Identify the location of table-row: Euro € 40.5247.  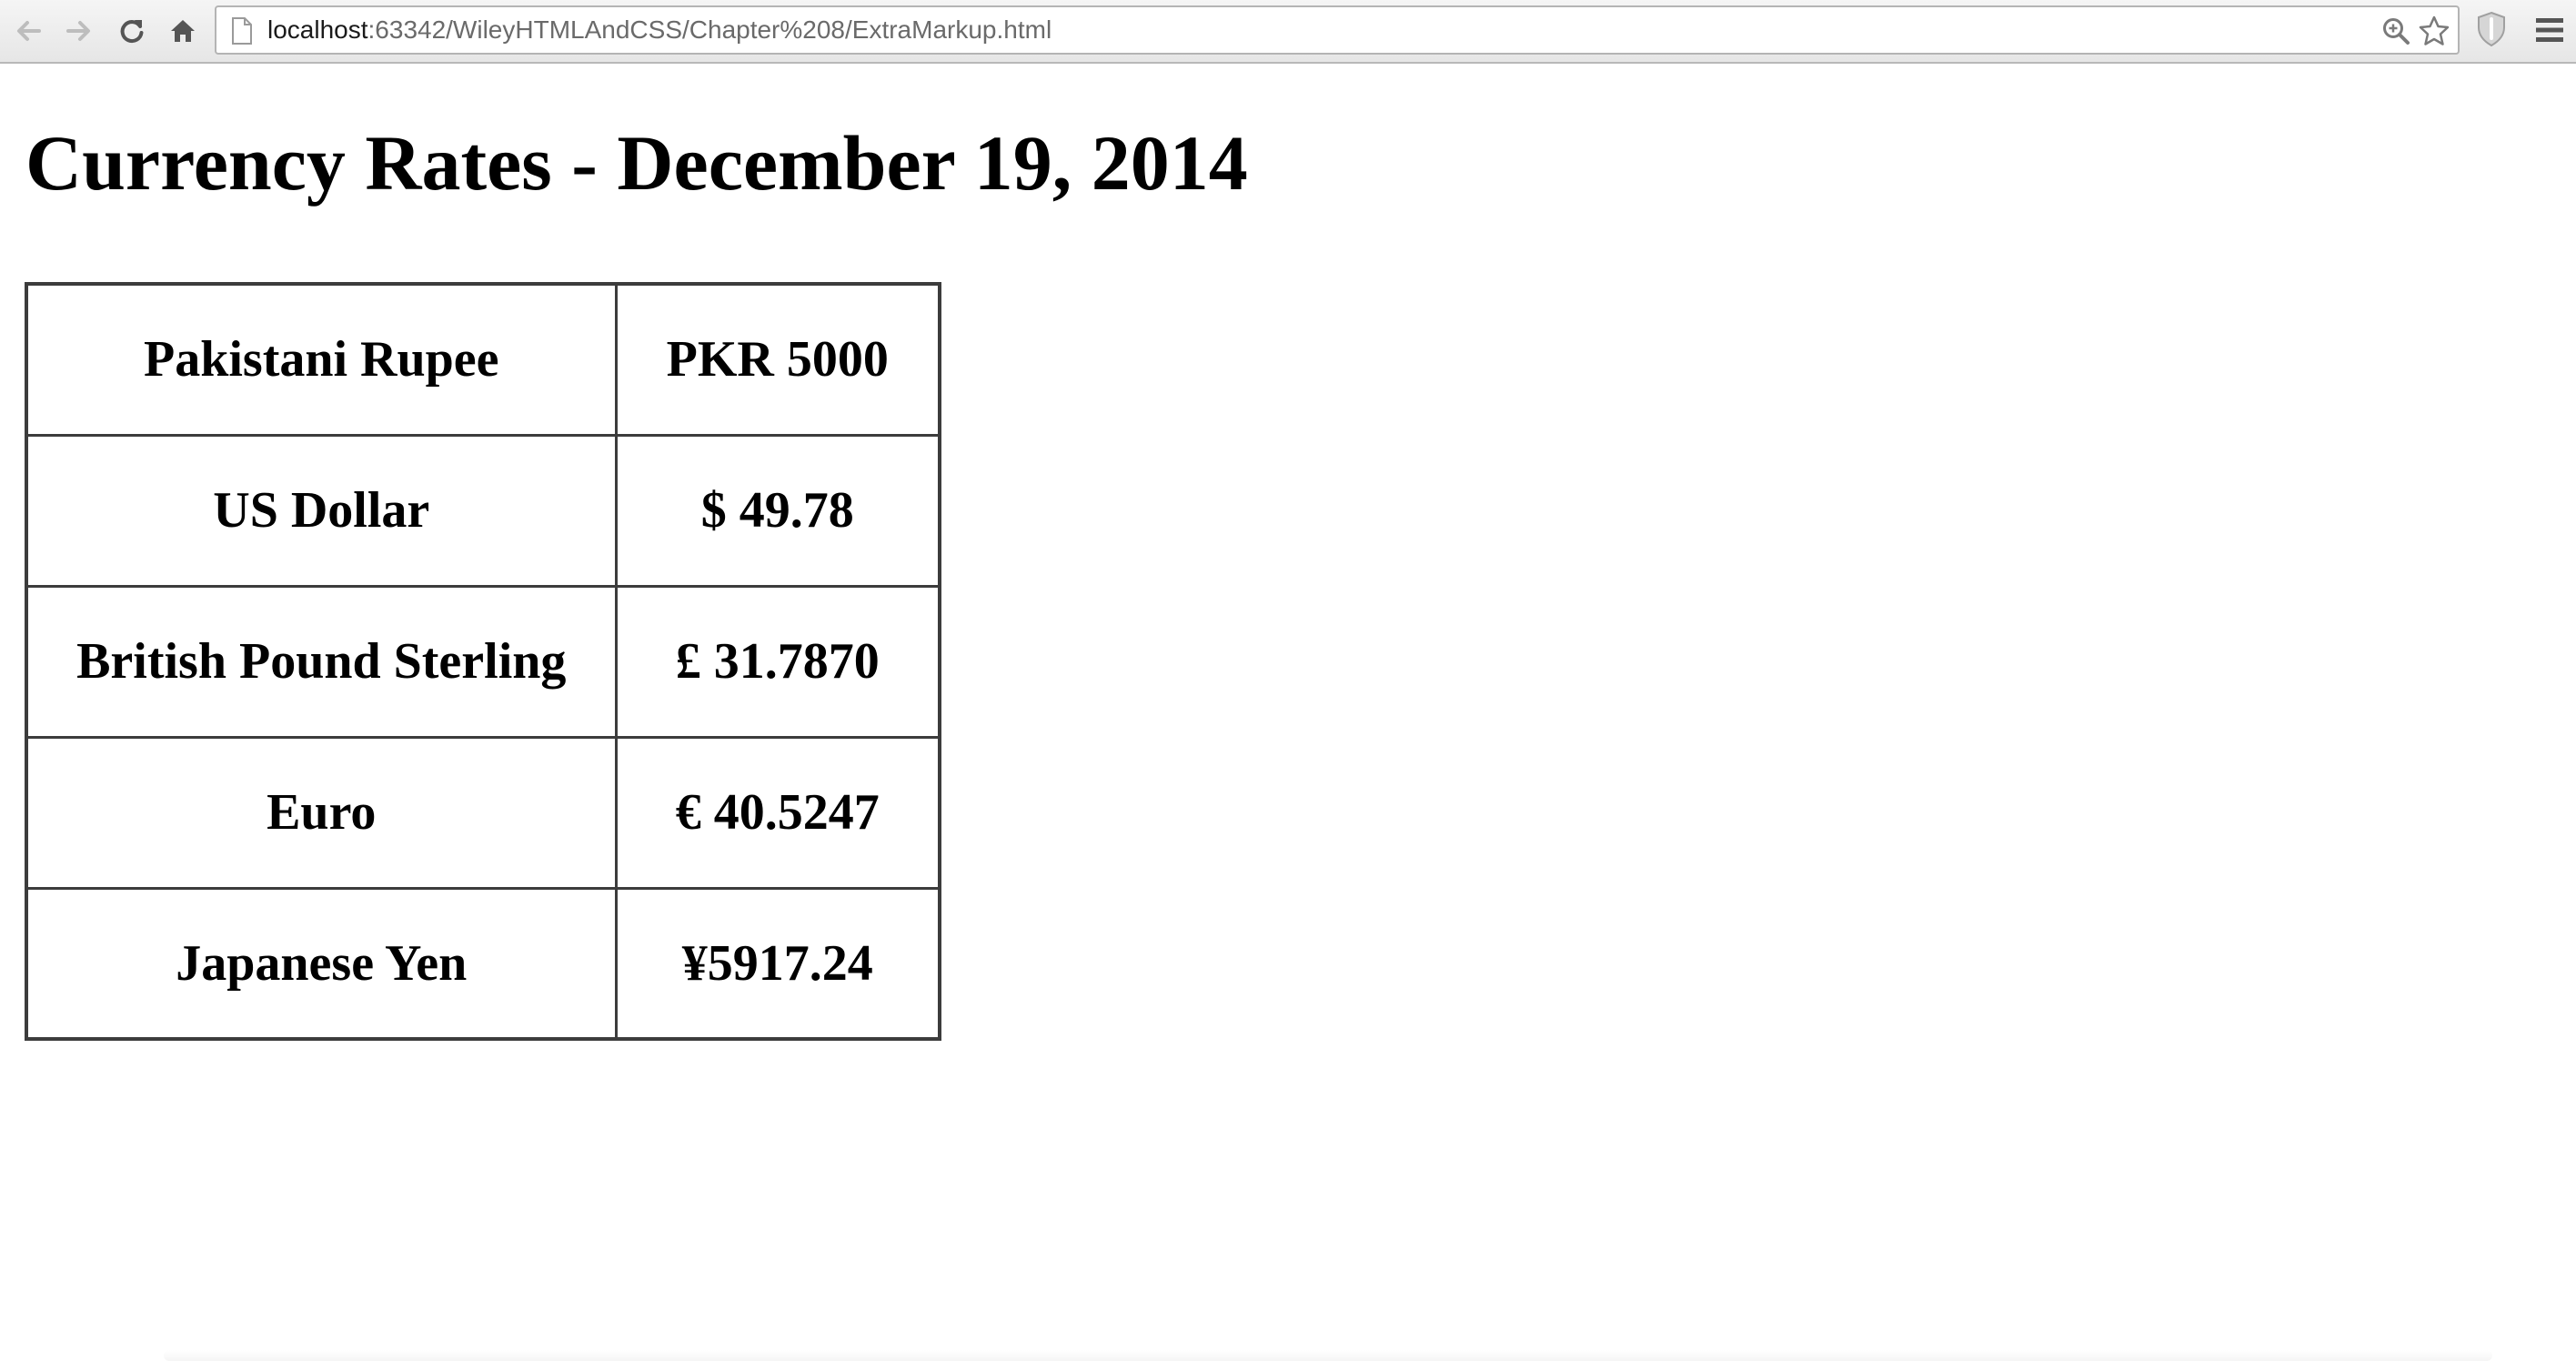
(483, 812).